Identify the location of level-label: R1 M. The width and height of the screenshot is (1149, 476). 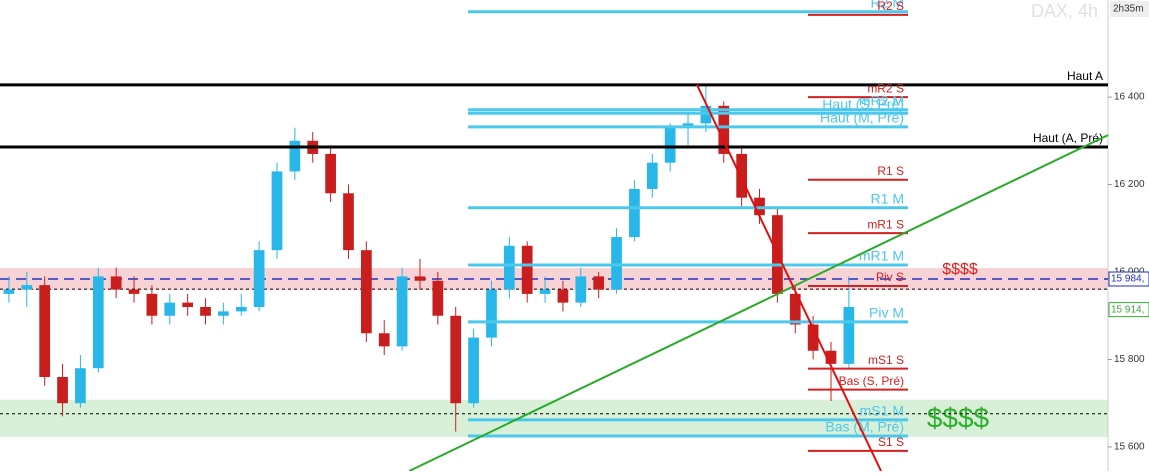
(887, 198).